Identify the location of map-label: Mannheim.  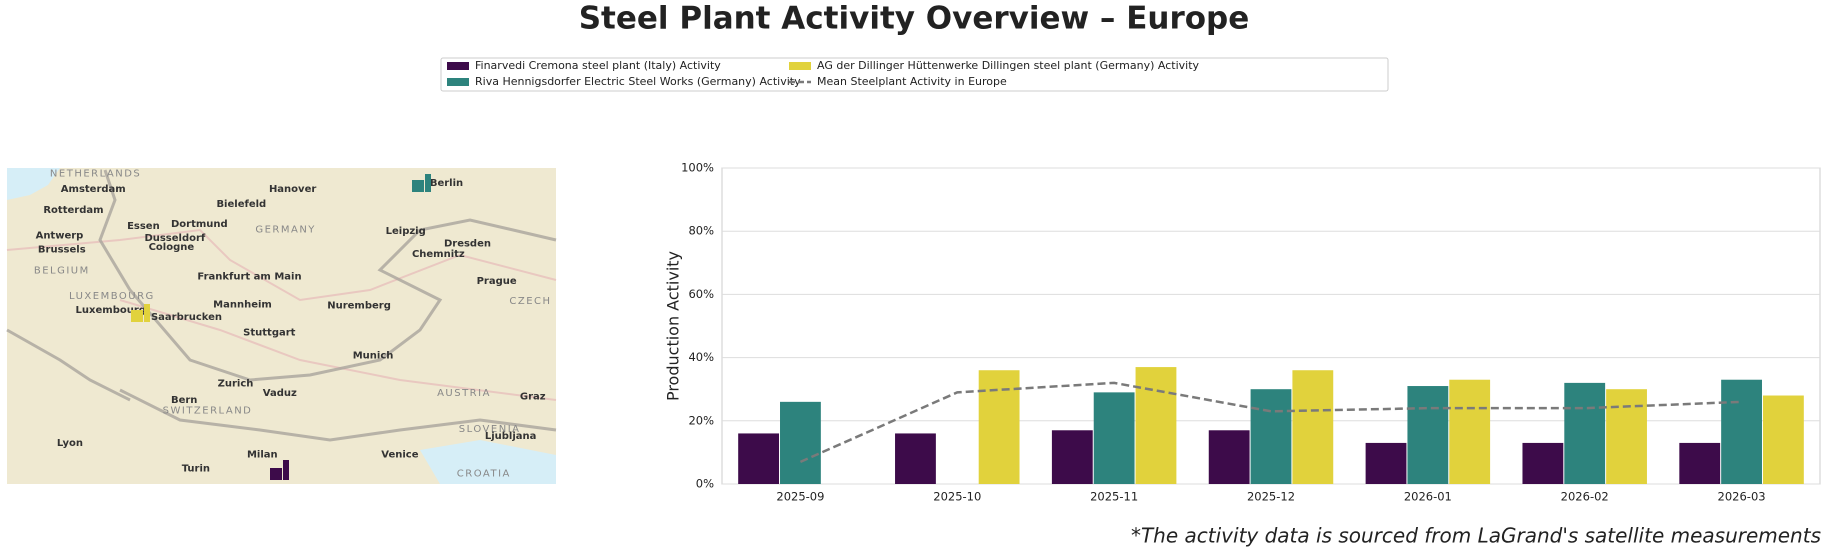
(242, 304).